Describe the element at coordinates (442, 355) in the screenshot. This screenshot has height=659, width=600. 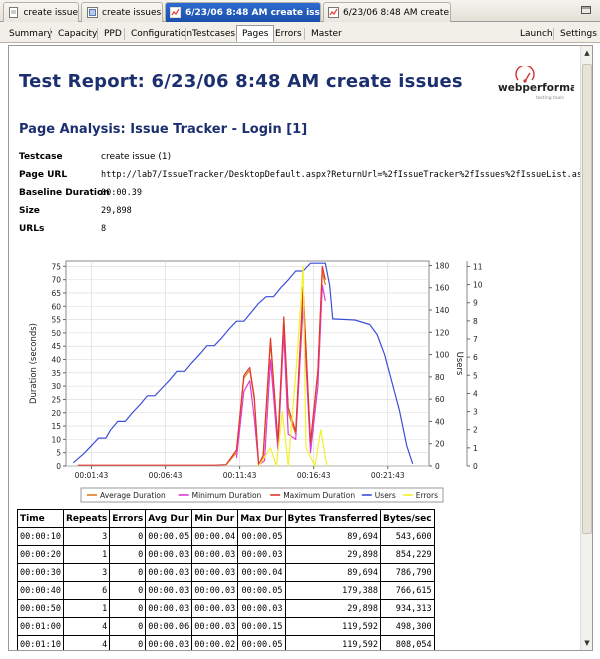
I see `users-tick-label: 100` at that location.